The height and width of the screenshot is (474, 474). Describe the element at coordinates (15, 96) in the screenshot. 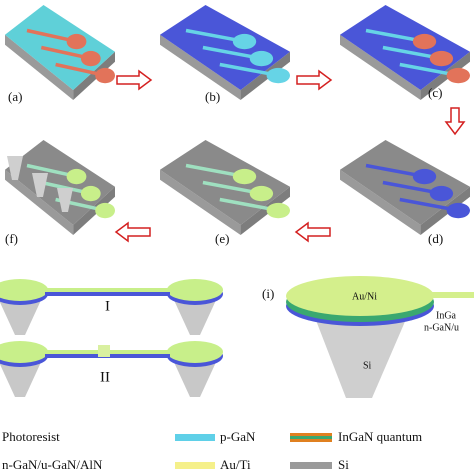

I see `panel-label: (a)` at that location.